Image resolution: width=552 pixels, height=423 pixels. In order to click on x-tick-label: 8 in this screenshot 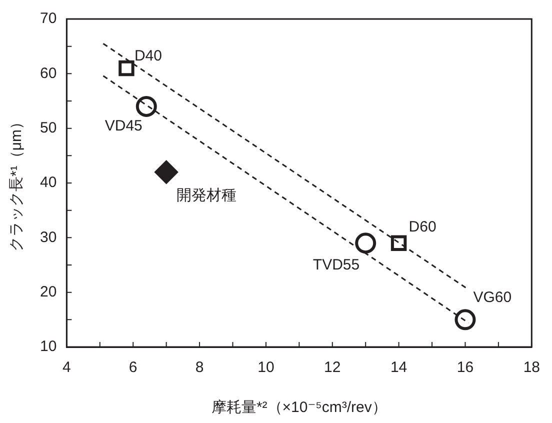, I will do `click(199, 367)`.